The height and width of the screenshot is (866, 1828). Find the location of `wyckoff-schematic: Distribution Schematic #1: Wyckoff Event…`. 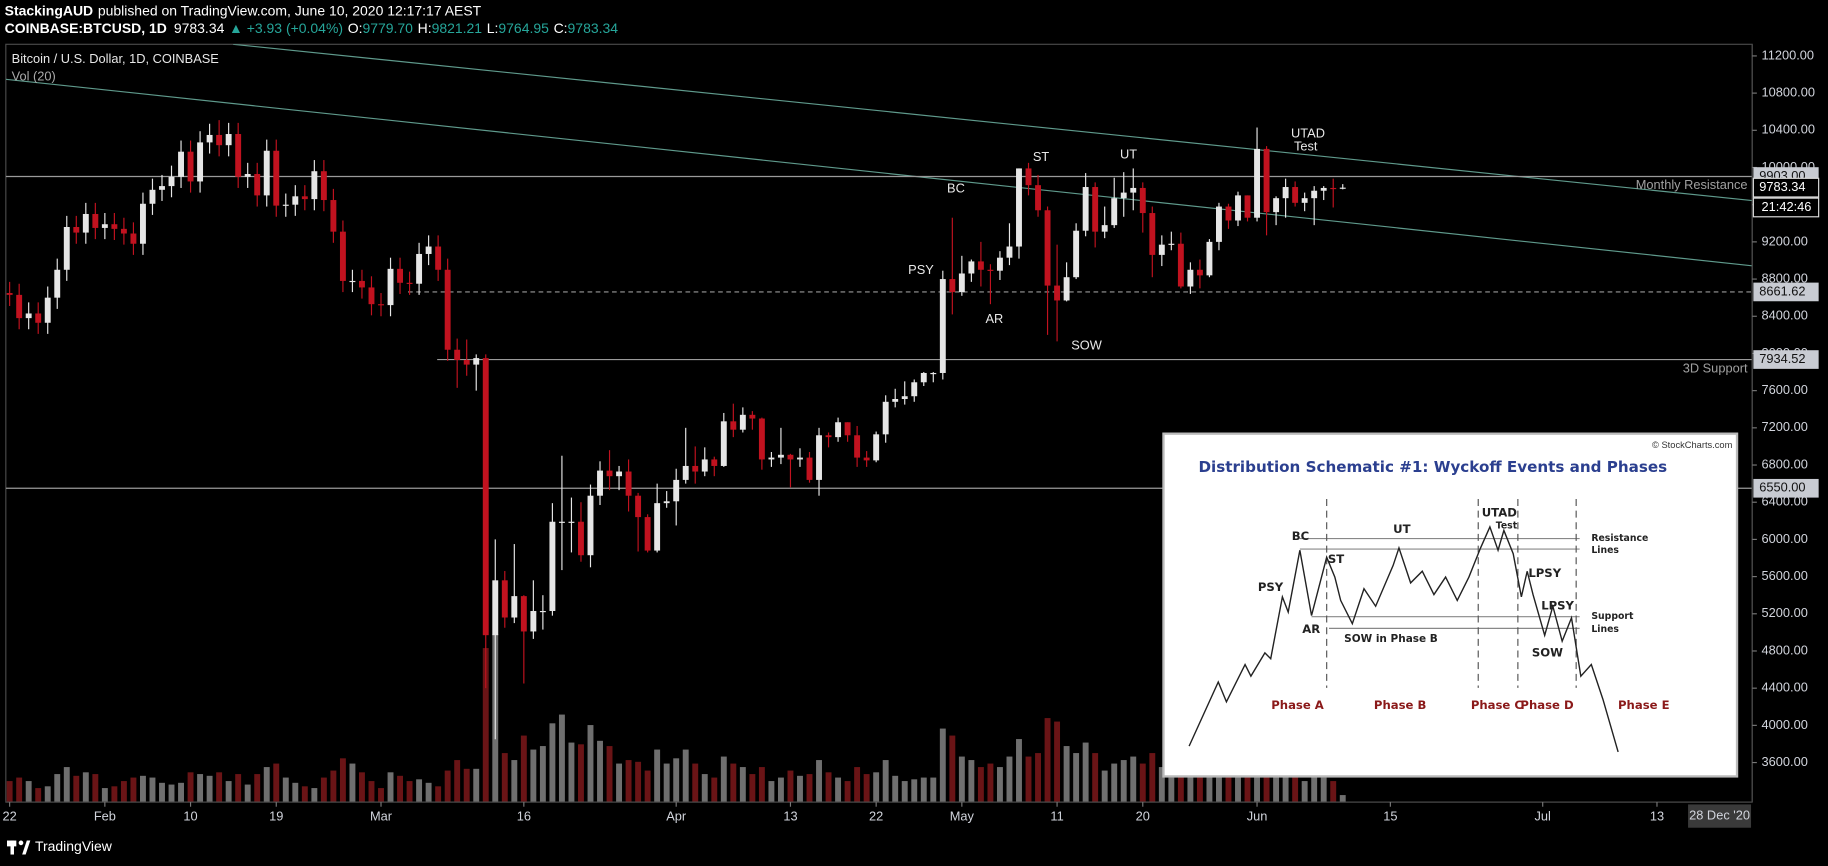

wyckoff-schematic: Distribution Schematic #1: Wyckoff Event… is located at coordinates (1450, 605).